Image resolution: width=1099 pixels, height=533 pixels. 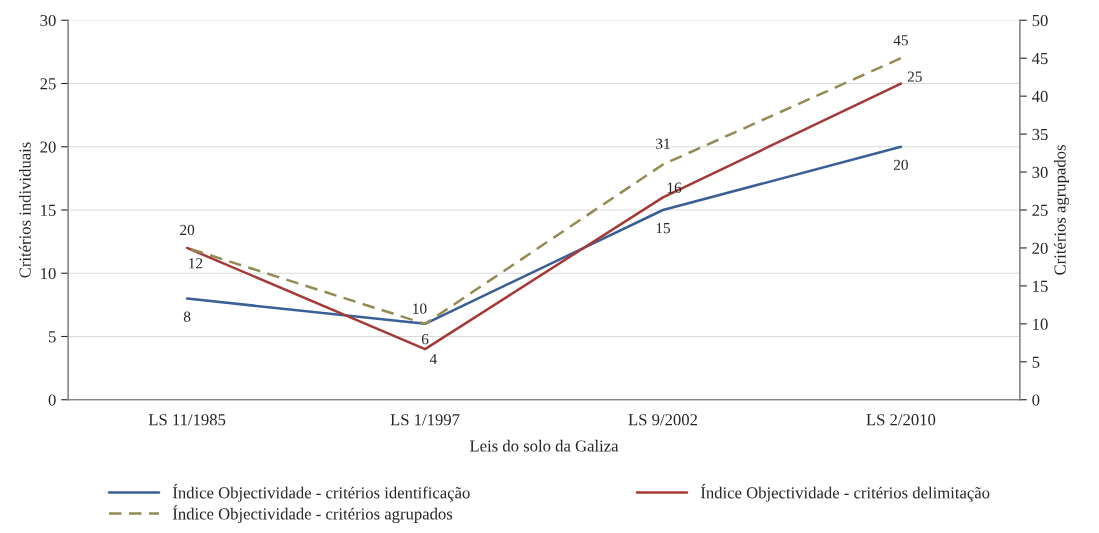 What do you see at coordinates (48, 273) in the screenshot?
I see `y-tick-label: 10` at bounding box center [48, 273].